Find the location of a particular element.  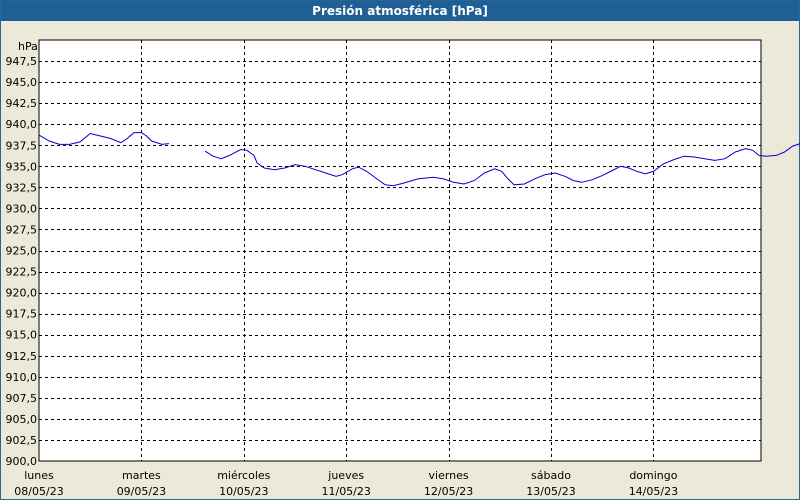

y-tick-label: 920,0 is located at coordinates (22, 293).